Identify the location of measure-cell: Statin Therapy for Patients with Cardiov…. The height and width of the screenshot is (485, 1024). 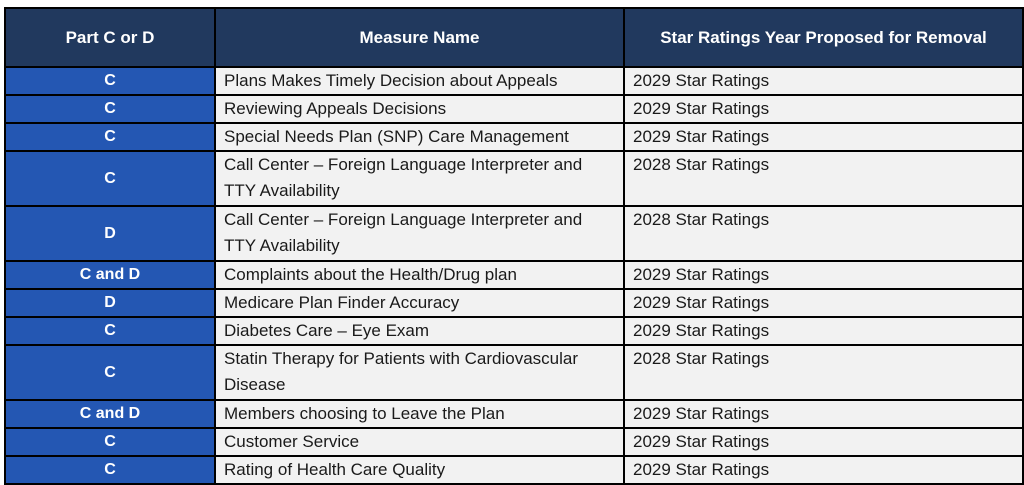
(419, 372).